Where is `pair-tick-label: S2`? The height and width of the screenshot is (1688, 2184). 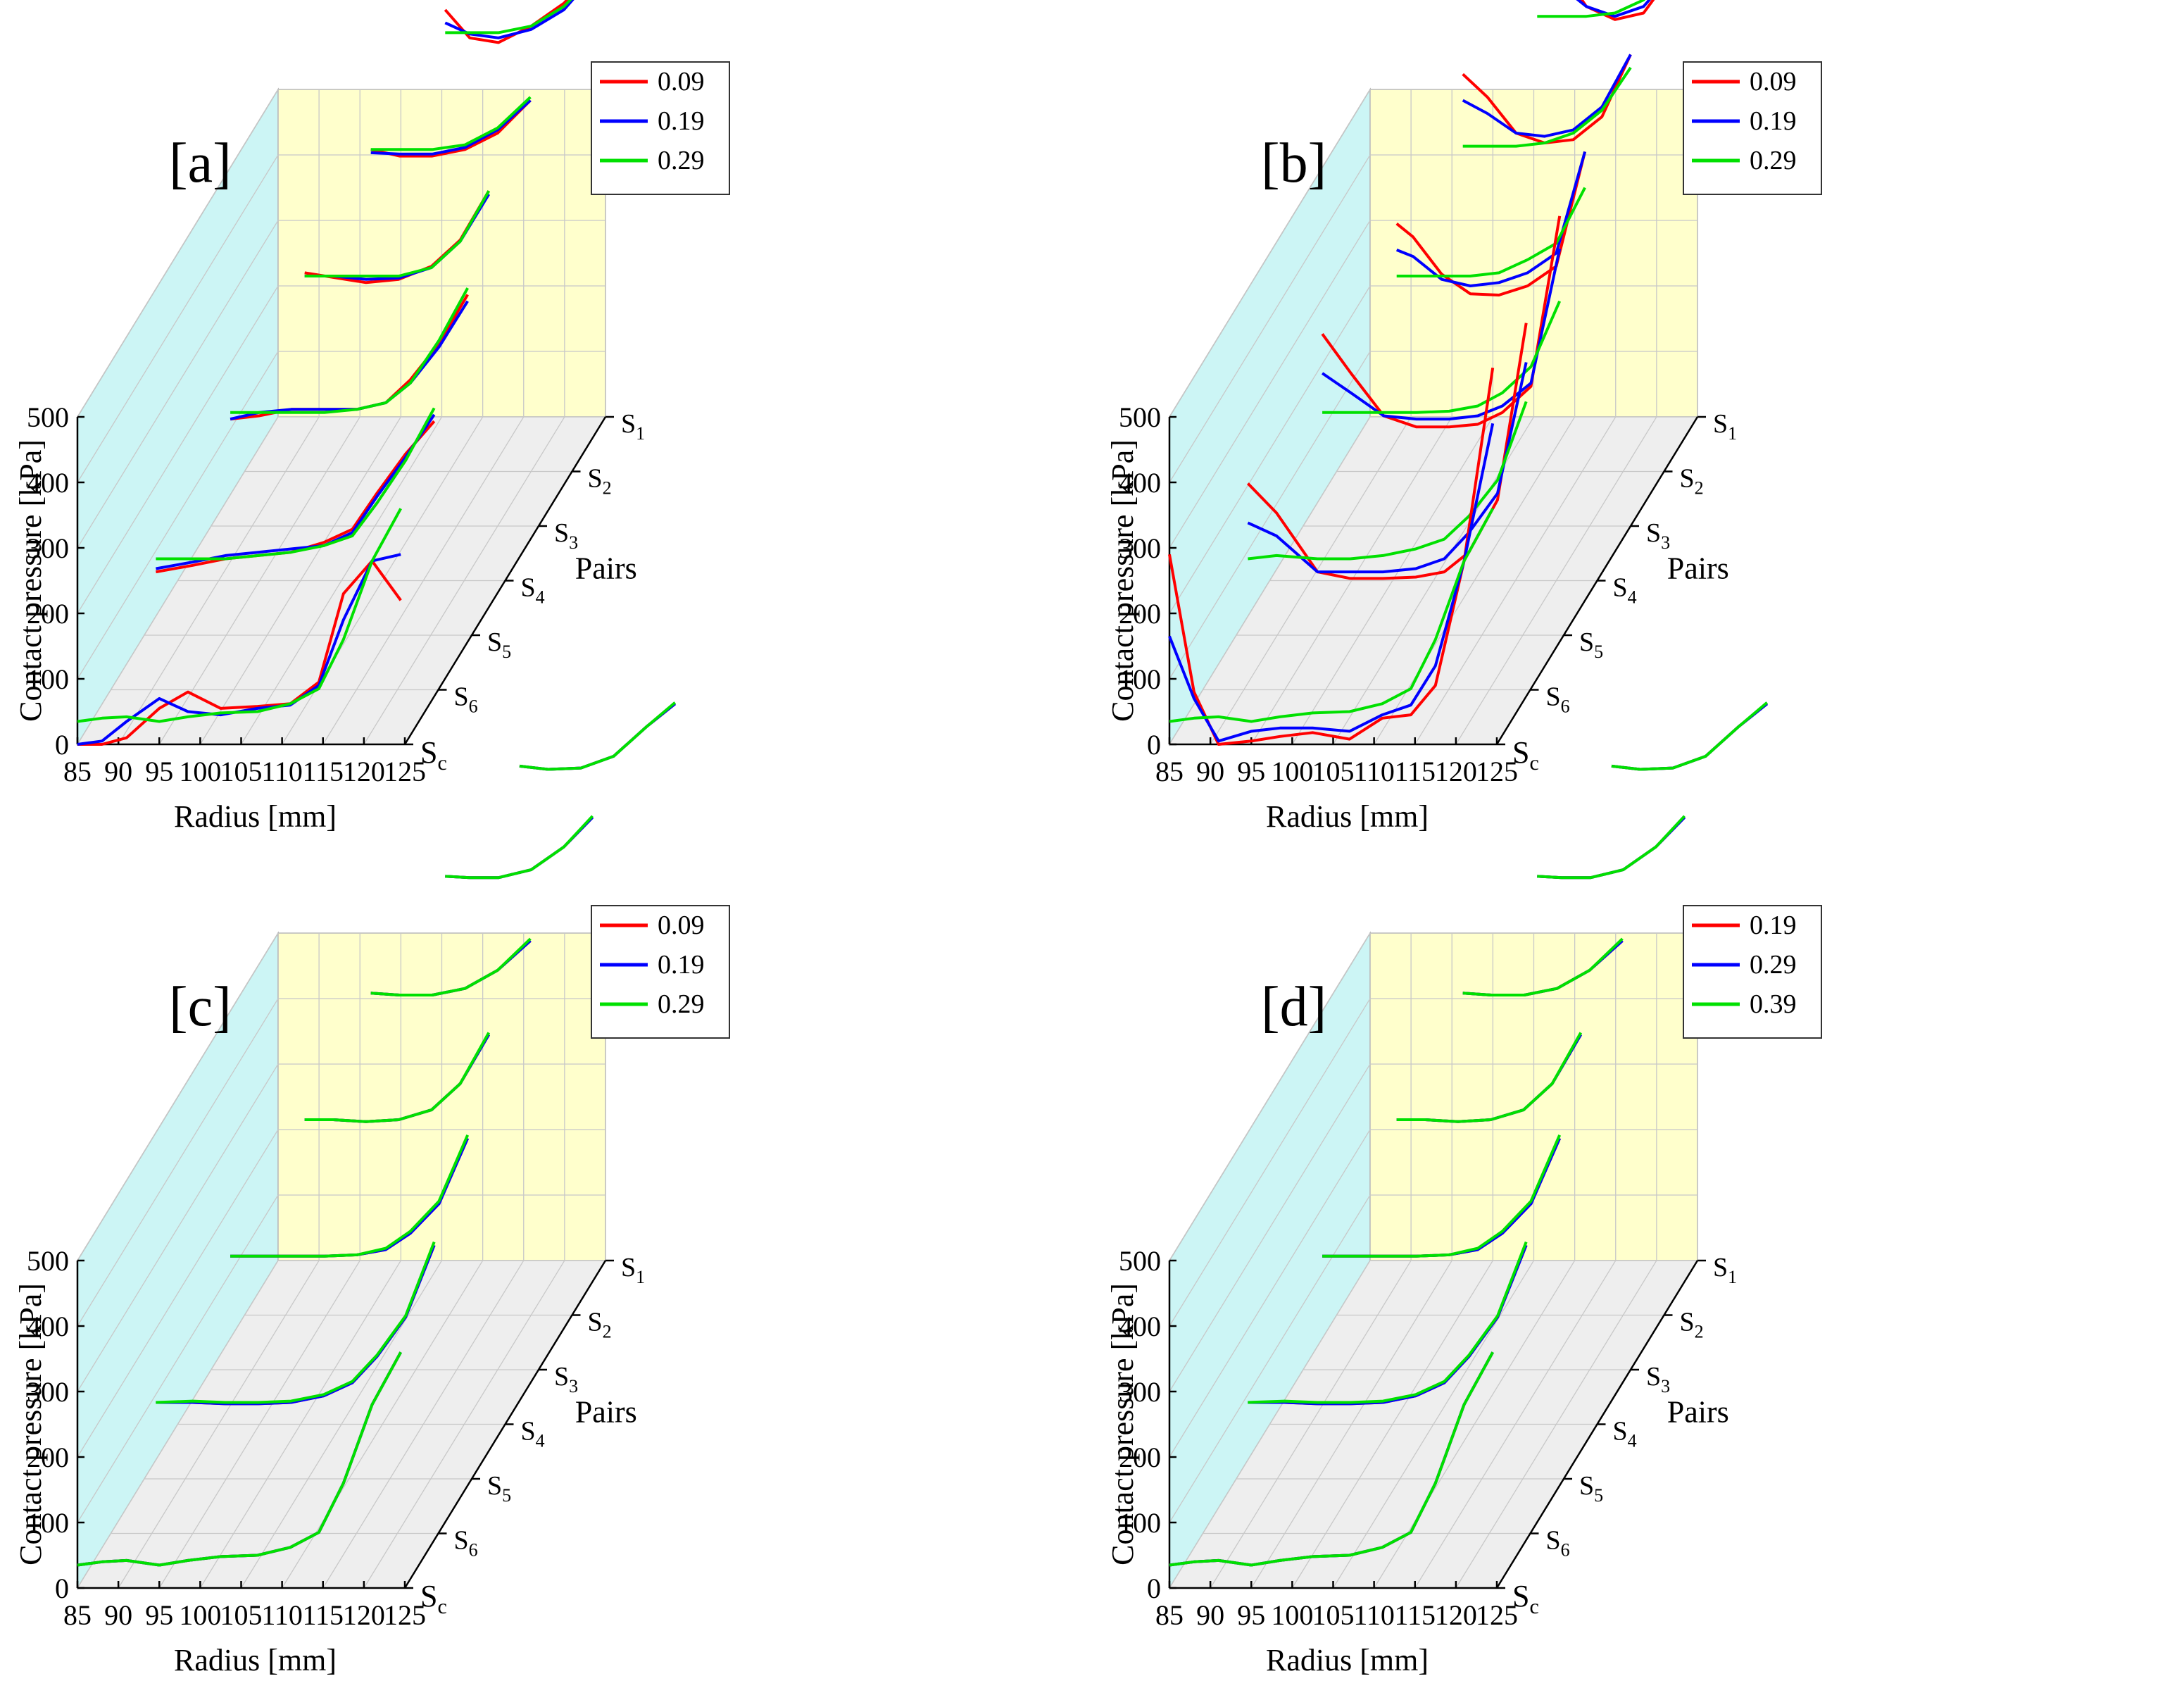 pair-tick-label: S2 is located at coordinates (1692, 481).